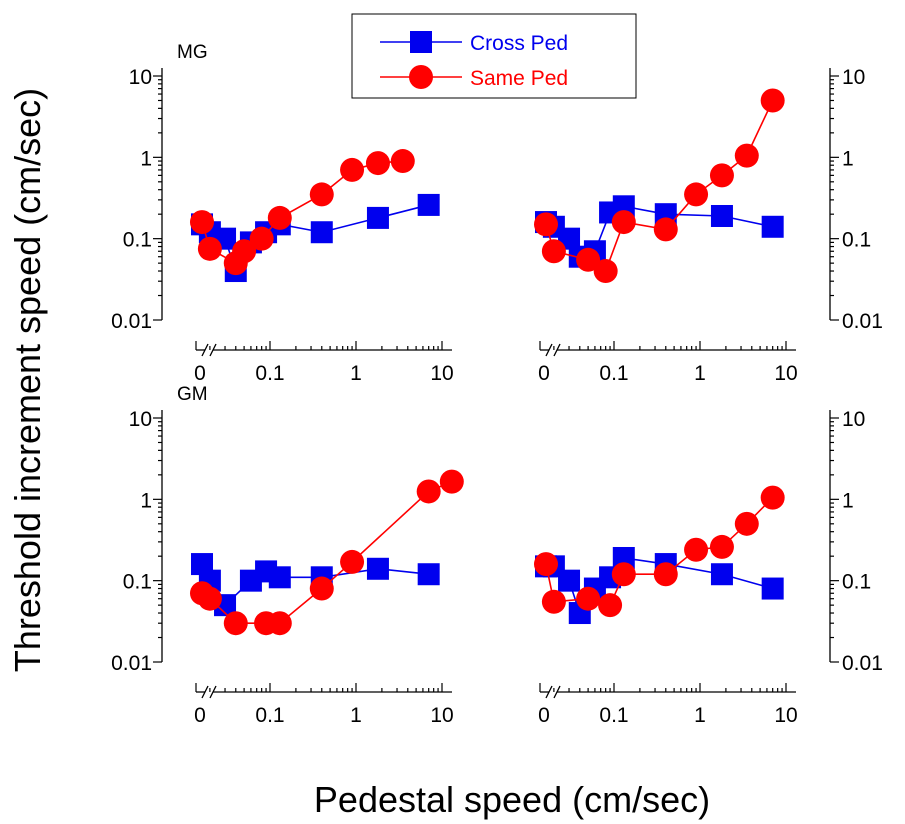  I want to click on y-axis-label: Threshold increment speed (cm/sec), so click(27, 380).